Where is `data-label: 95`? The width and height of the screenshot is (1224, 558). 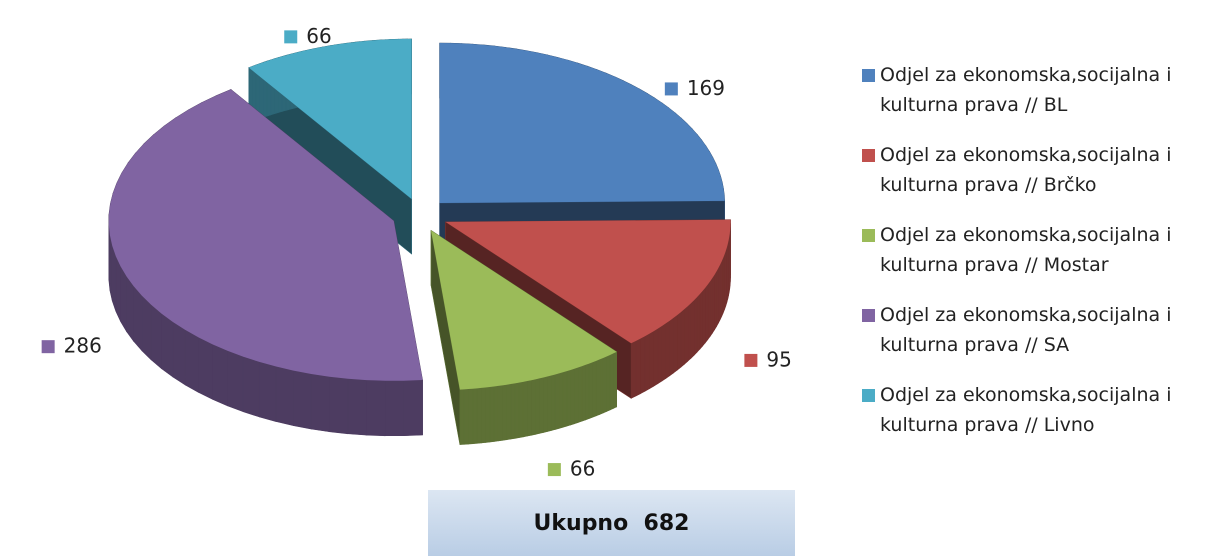 data-label: 95 is located at coordinates (778, 359).